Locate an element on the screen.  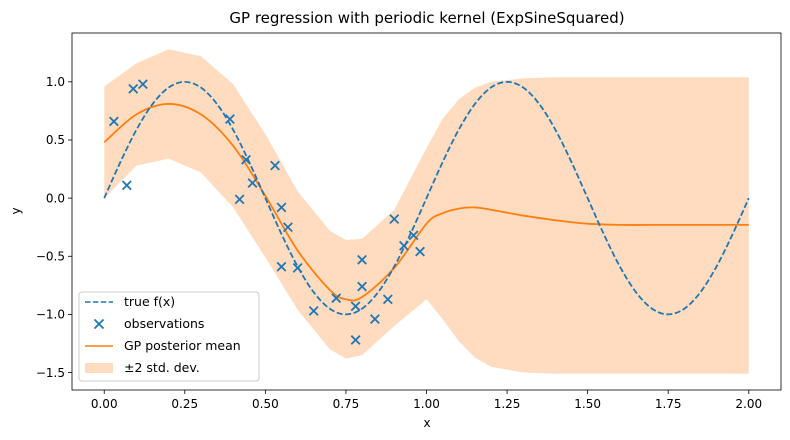
legend-swatch-observations is located at coordinates (99, 324).